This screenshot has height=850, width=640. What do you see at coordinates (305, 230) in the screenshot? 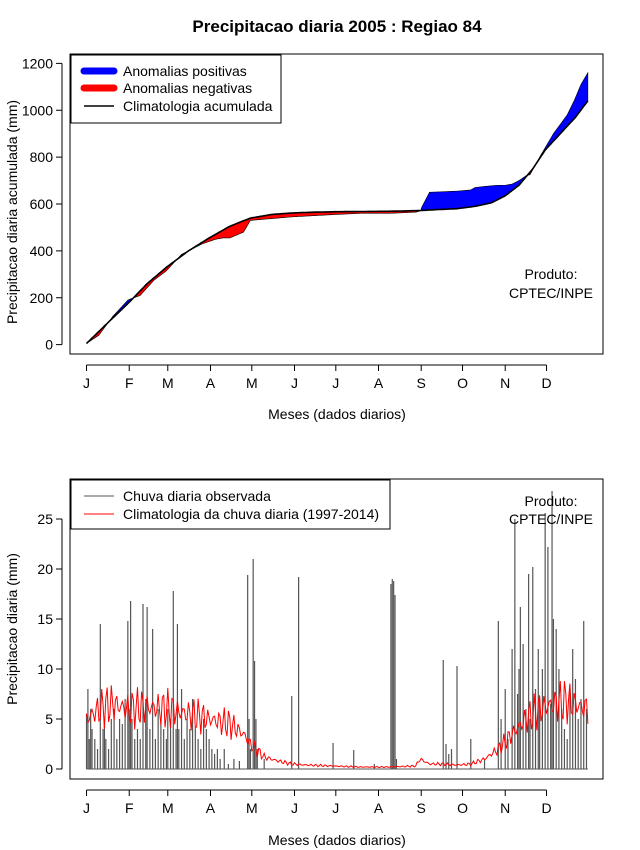
I see `negative-anomaly-area` at bounding box center [305, 230].